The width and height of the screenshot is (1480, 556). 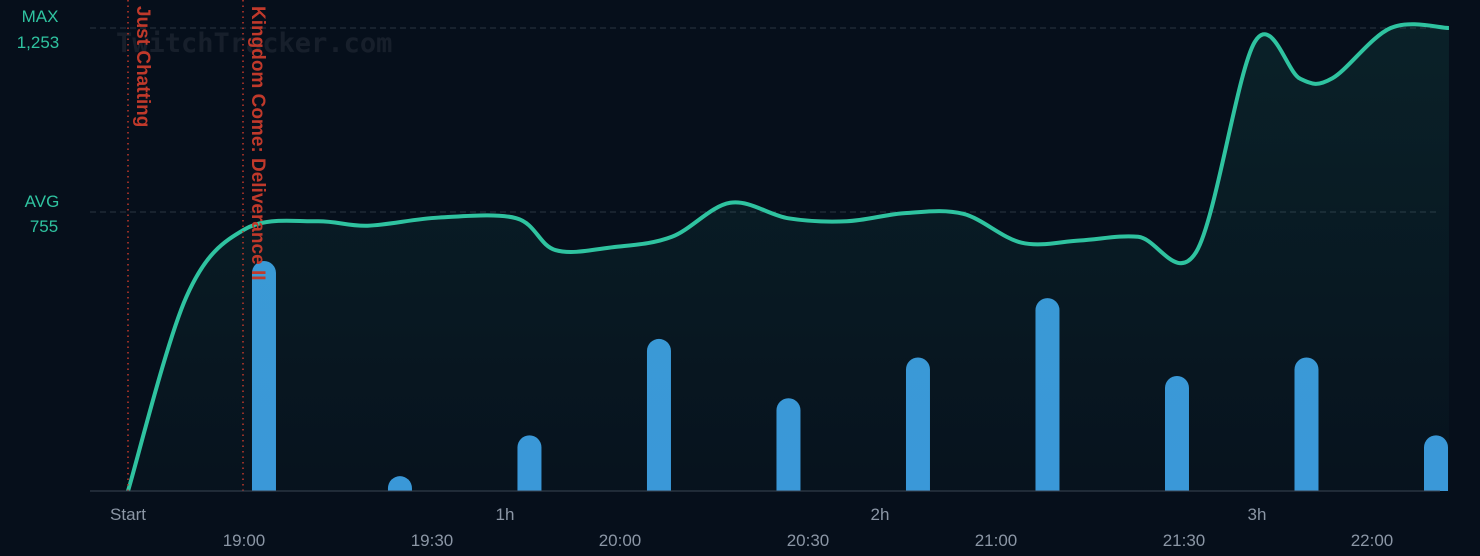 I want to click on avg-value: 755, so click(x=44, y=226).